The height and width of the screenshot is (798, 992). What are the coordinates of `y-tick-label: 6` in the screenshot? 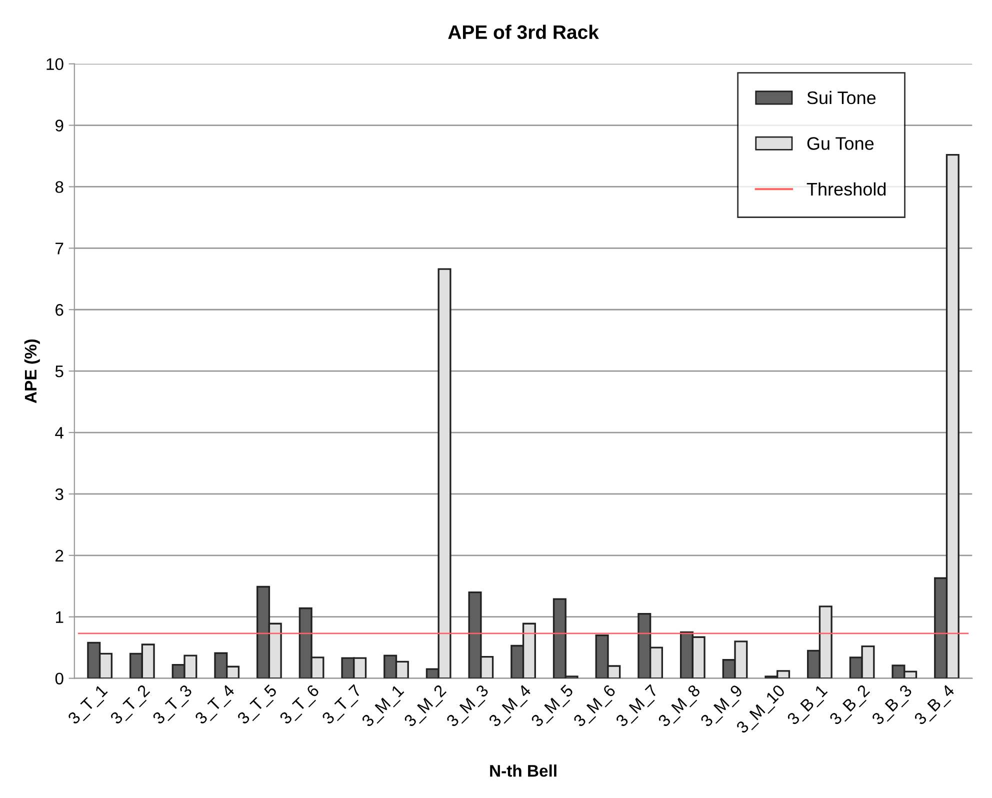 It's located at (60, 310).